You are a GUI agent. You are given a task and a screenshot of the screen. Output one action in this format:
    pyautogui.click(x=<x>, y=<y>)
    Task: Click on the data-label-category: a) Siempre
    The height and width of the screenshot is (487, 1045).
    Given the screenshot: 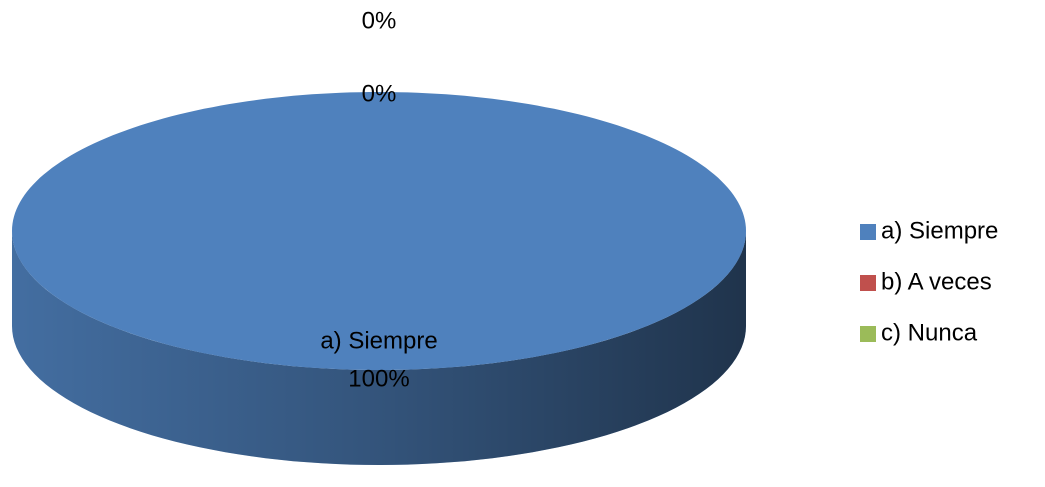 What is the action you would take?
    pyautogui.click(x=378, y=340)
    